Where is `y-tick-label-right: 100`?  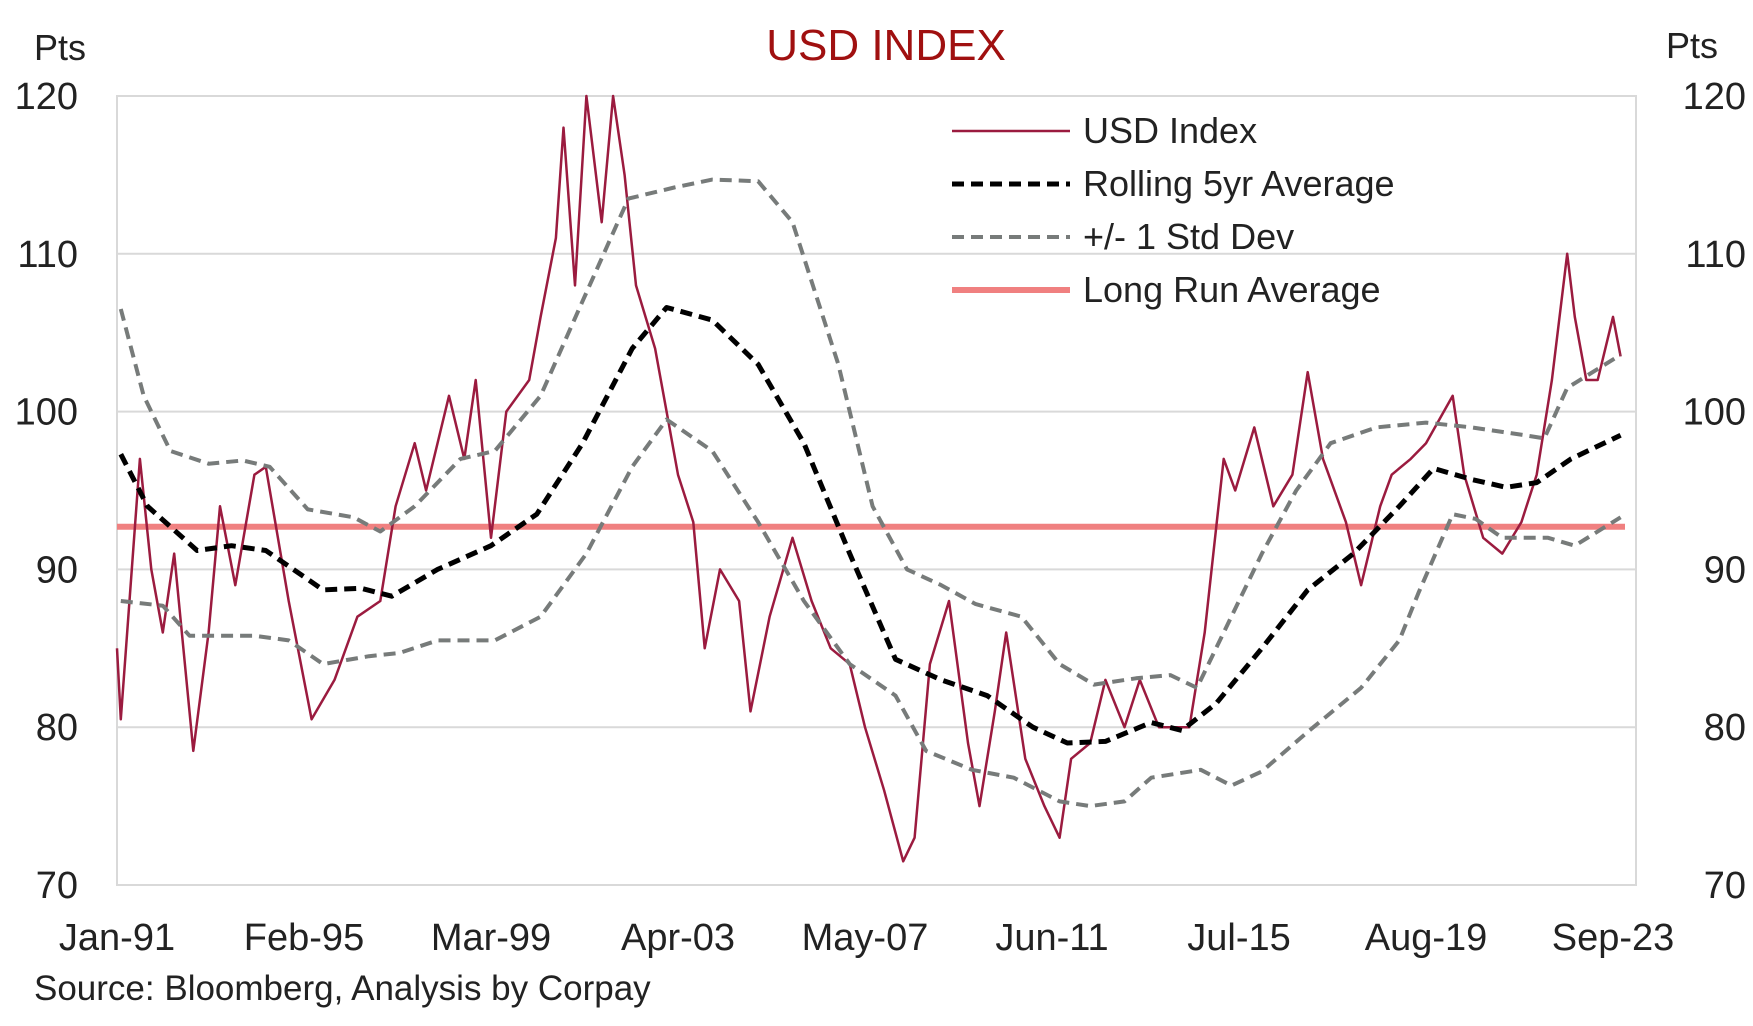
y-tick-label-right: 100 is located at coordinates (1714, 413).